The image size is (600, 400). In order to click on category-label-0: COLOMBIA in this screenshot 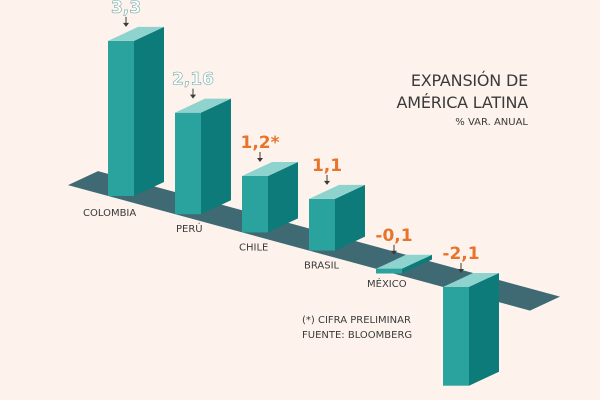, I will do `click(109, 213)`.